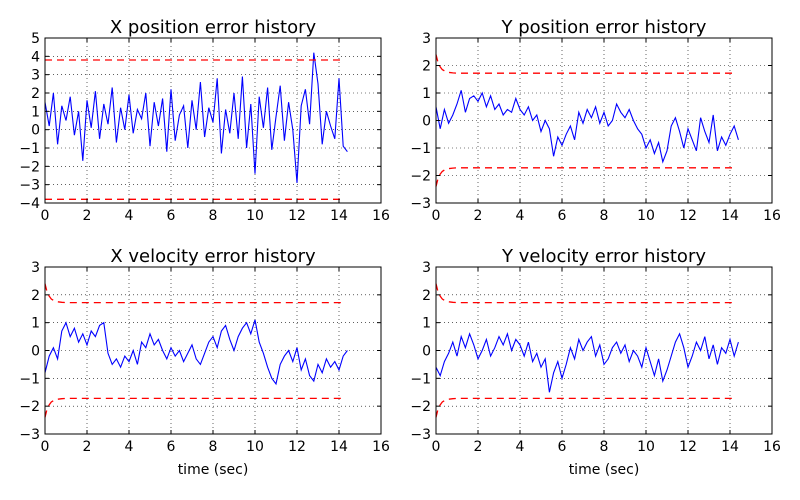 The height and width of the screenshot is (500, 800). I want to click on y-tick-label: −4, so click(29, 204).